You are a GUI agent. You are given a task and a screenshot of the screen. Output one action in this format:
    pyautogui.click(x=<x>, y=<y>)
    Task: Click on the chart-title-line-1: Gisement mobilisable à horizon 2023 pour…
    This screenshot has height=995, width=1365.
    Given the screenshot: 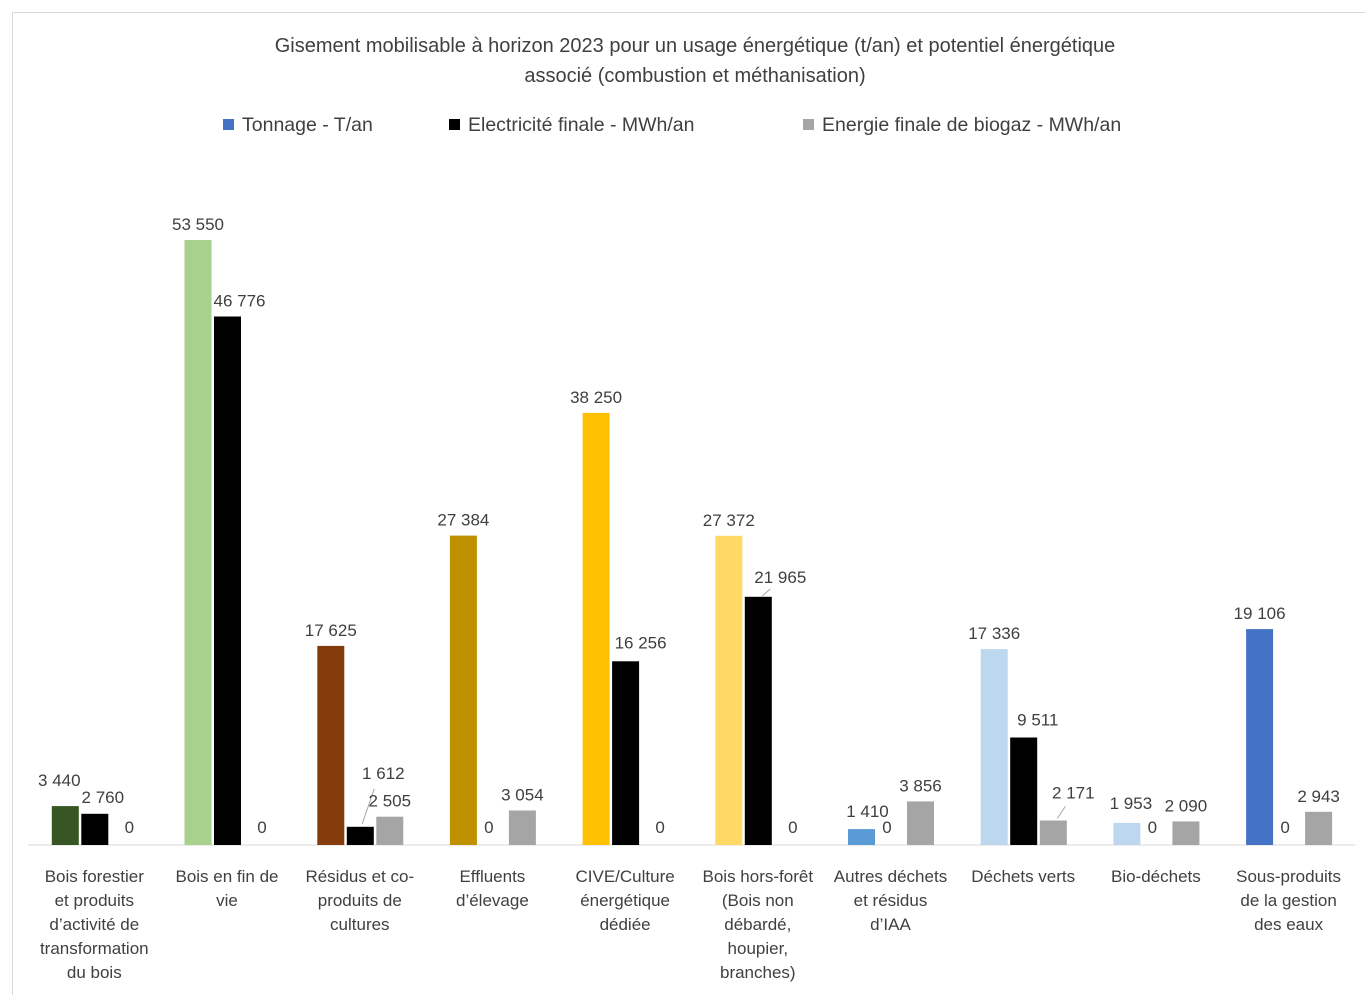 What is the action you would take?
    pyautogui.click(x=695, y=46)
    